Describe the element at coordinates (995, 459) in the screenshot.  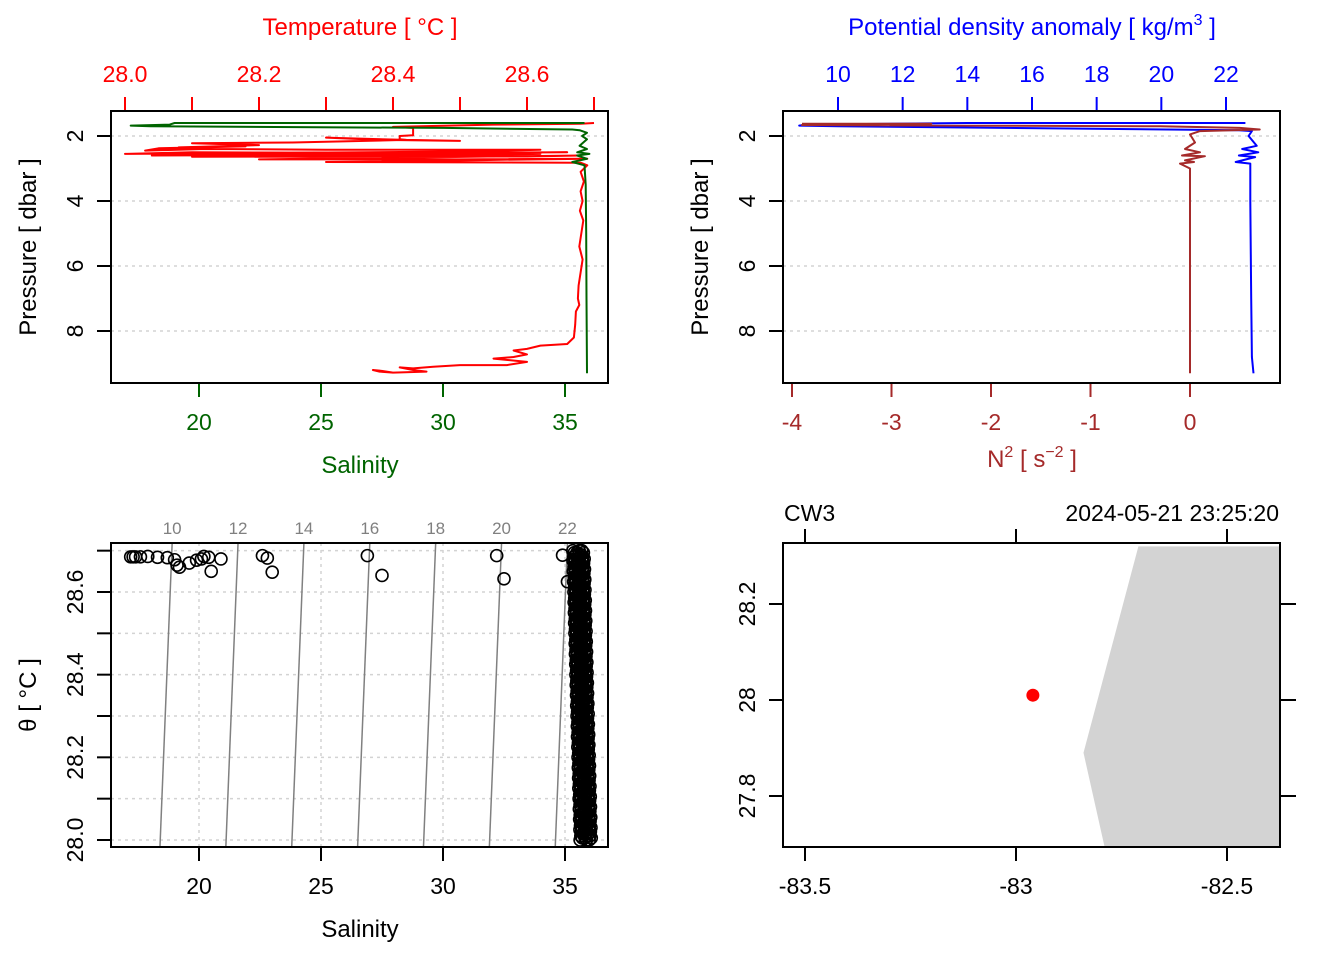
I see `bottom-axis-title-main: N` at that location.